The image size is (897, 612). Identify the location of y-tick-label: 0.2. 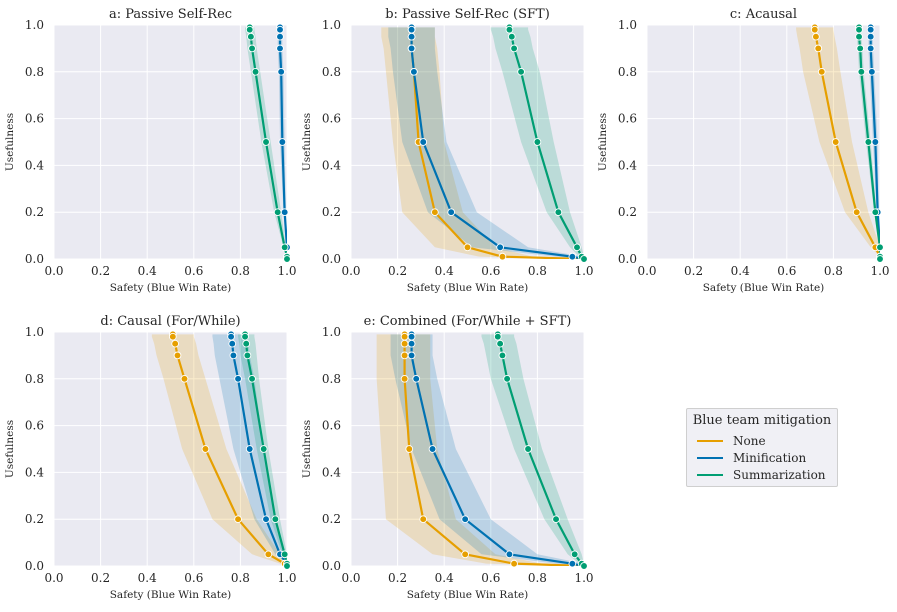
(34, 519).